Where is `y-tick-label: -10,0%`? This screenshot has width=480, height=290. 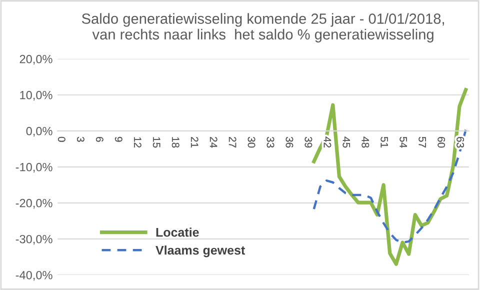 y-tick-label: -10,0% is located at coordinates (34, 167).